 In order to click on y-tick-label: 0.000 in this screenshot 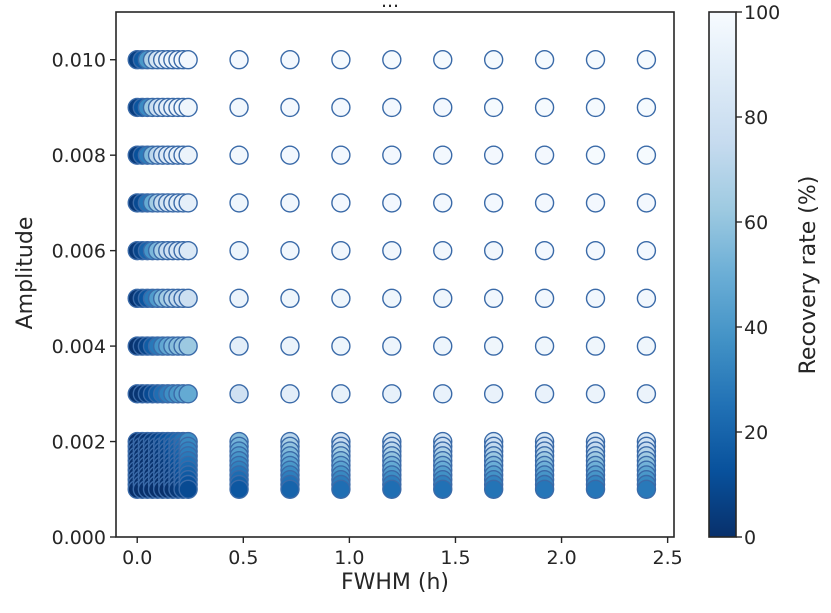, I will do `click(79, 538)`.